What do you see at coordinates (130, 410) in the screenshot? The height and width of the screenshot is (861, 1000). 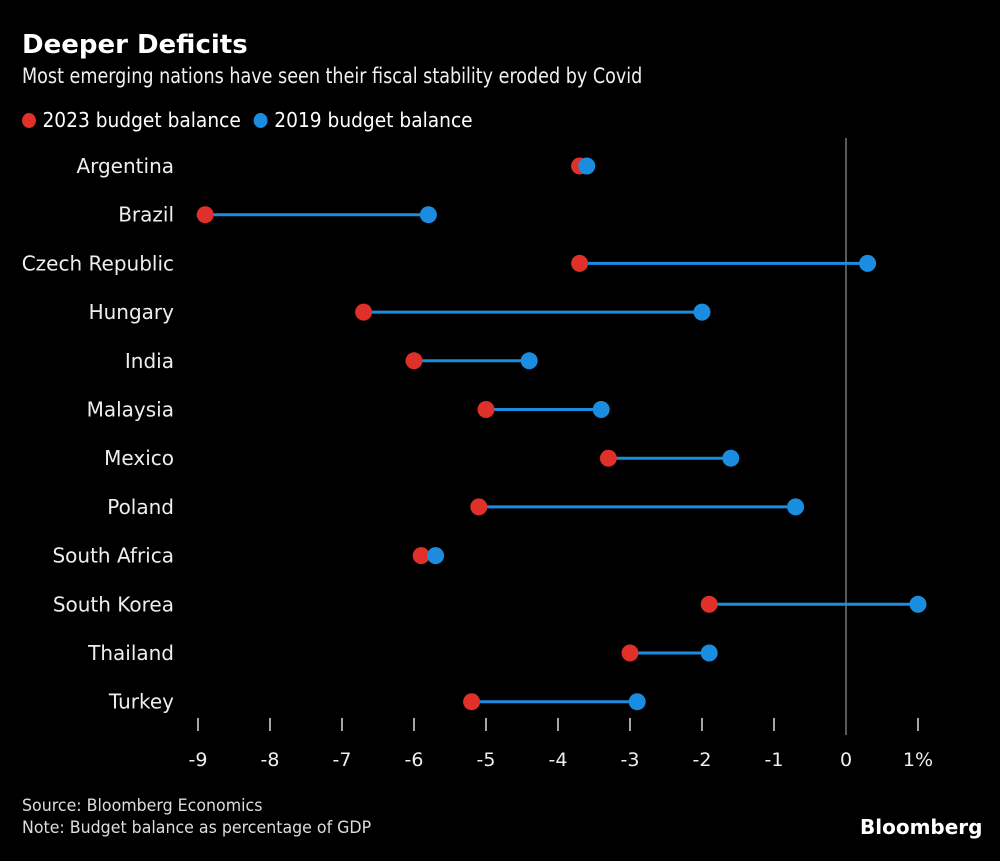 I see `category-label: Malaysia` at bounding box center [130, 410].